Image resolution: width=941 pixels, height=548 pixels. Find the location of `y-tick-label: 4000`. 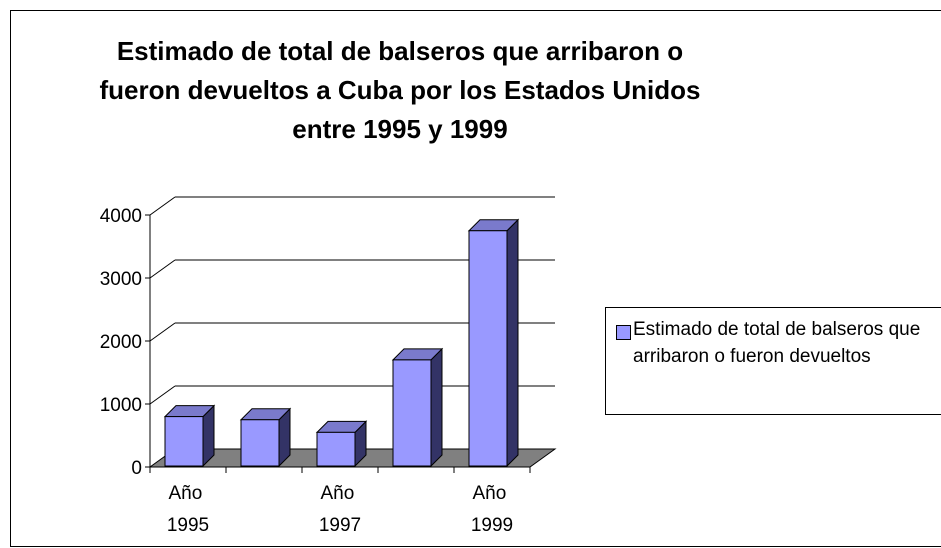

y-tick-label: 4000 is located at coordinates (121, 216).